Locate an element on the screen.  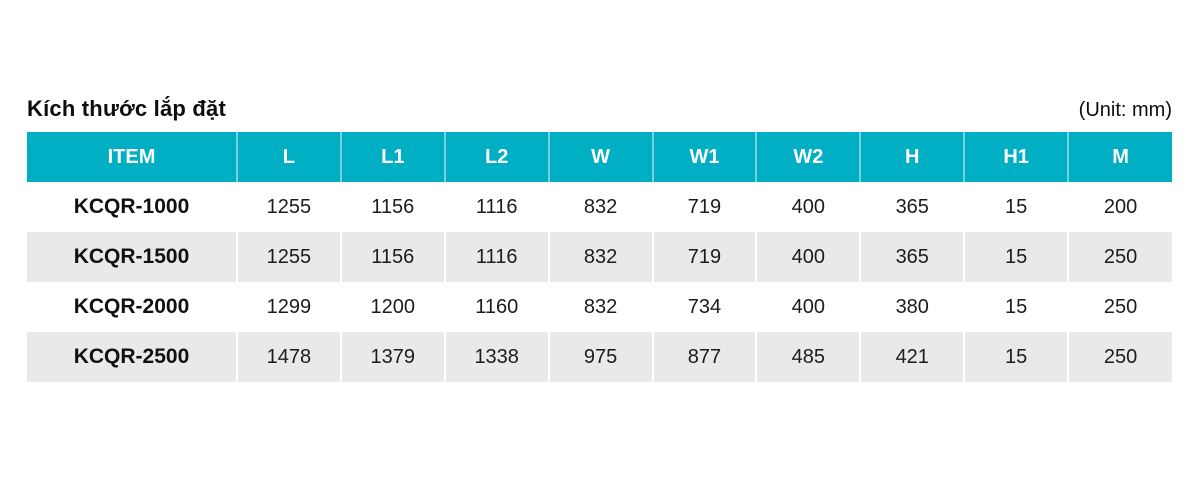
value-cell: 485 is located at coordinates (808, 357).